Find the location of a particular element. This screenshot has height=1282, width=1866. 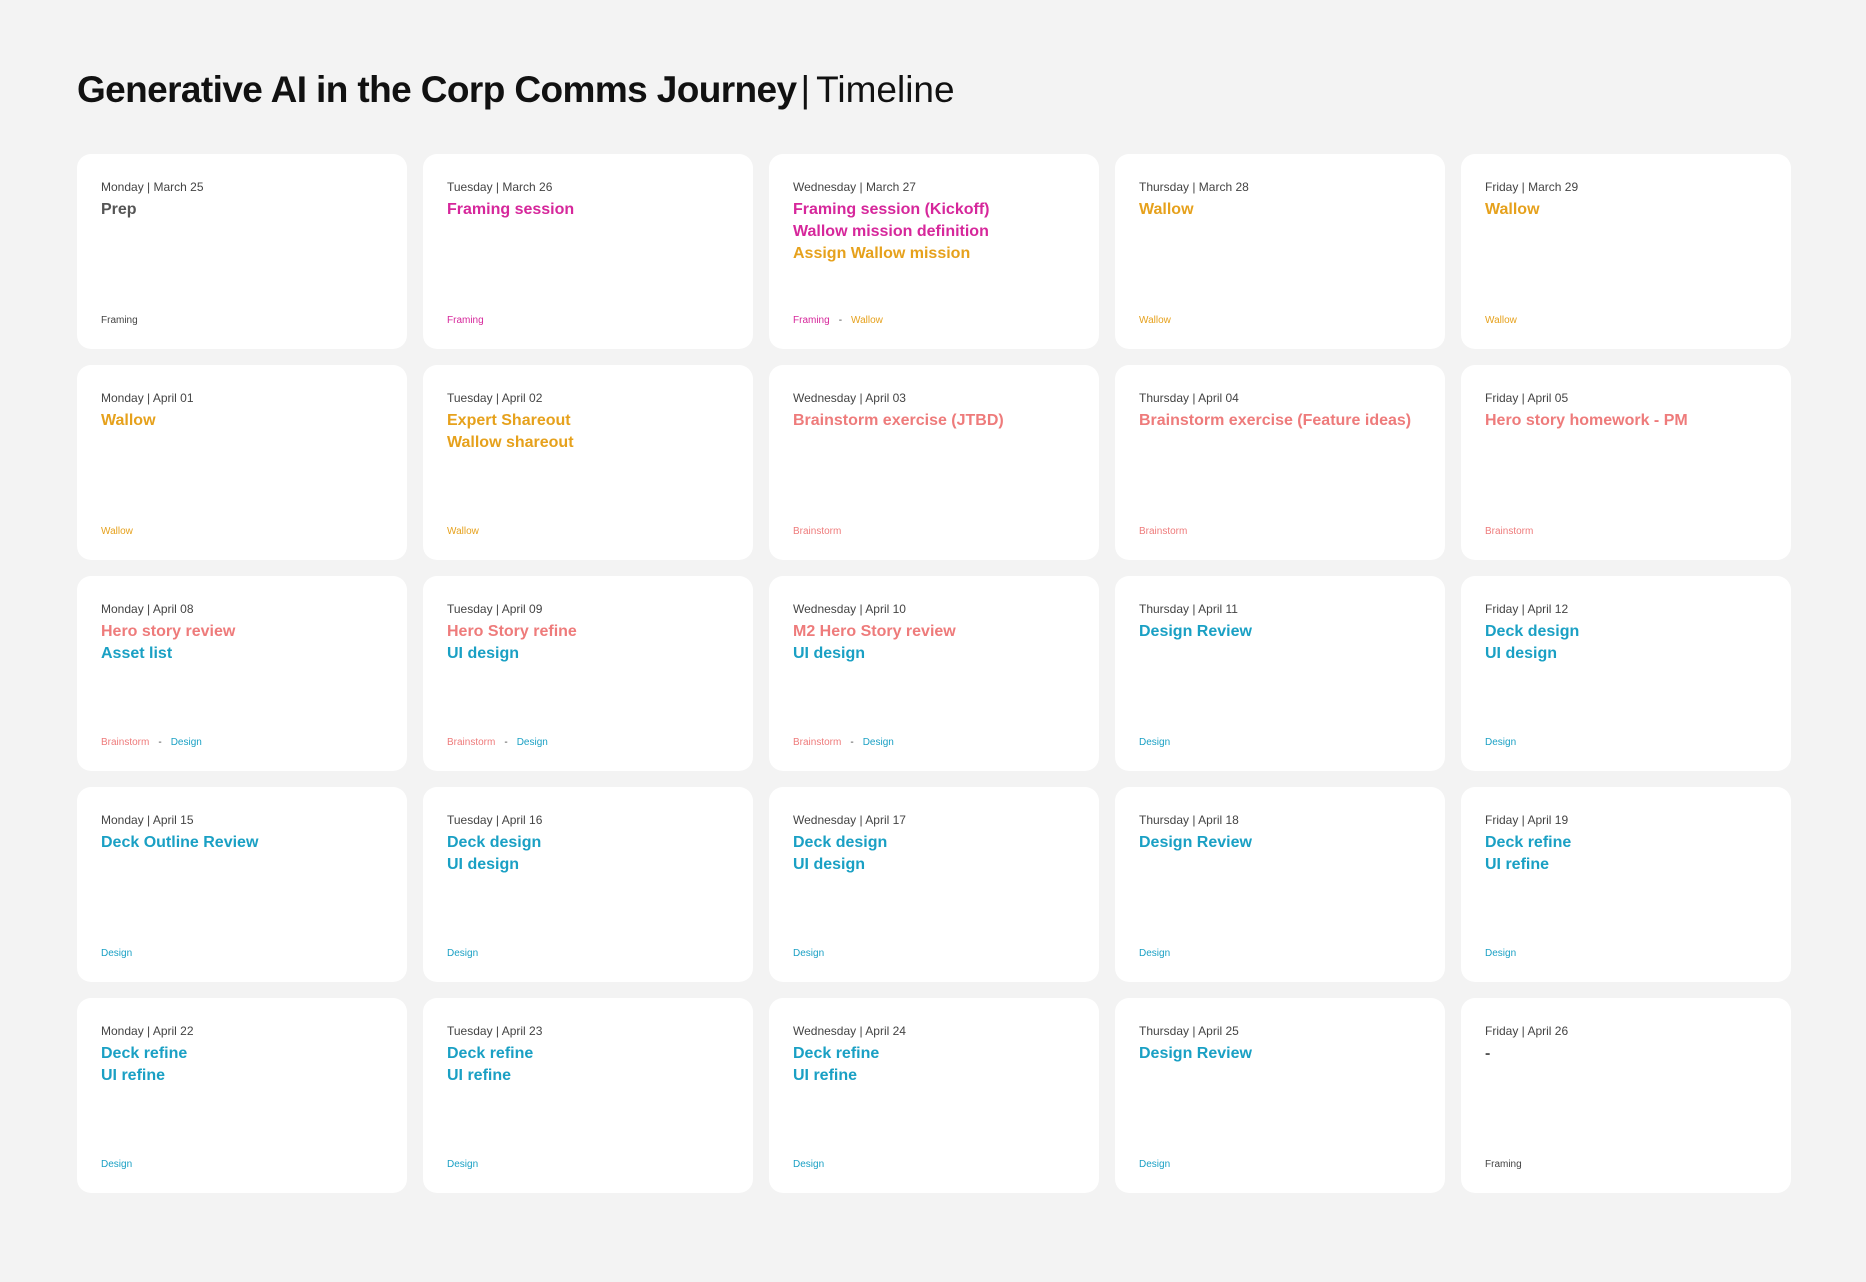

day-card-date: Tuesday | March 26 is located at coordinates (500, 187).